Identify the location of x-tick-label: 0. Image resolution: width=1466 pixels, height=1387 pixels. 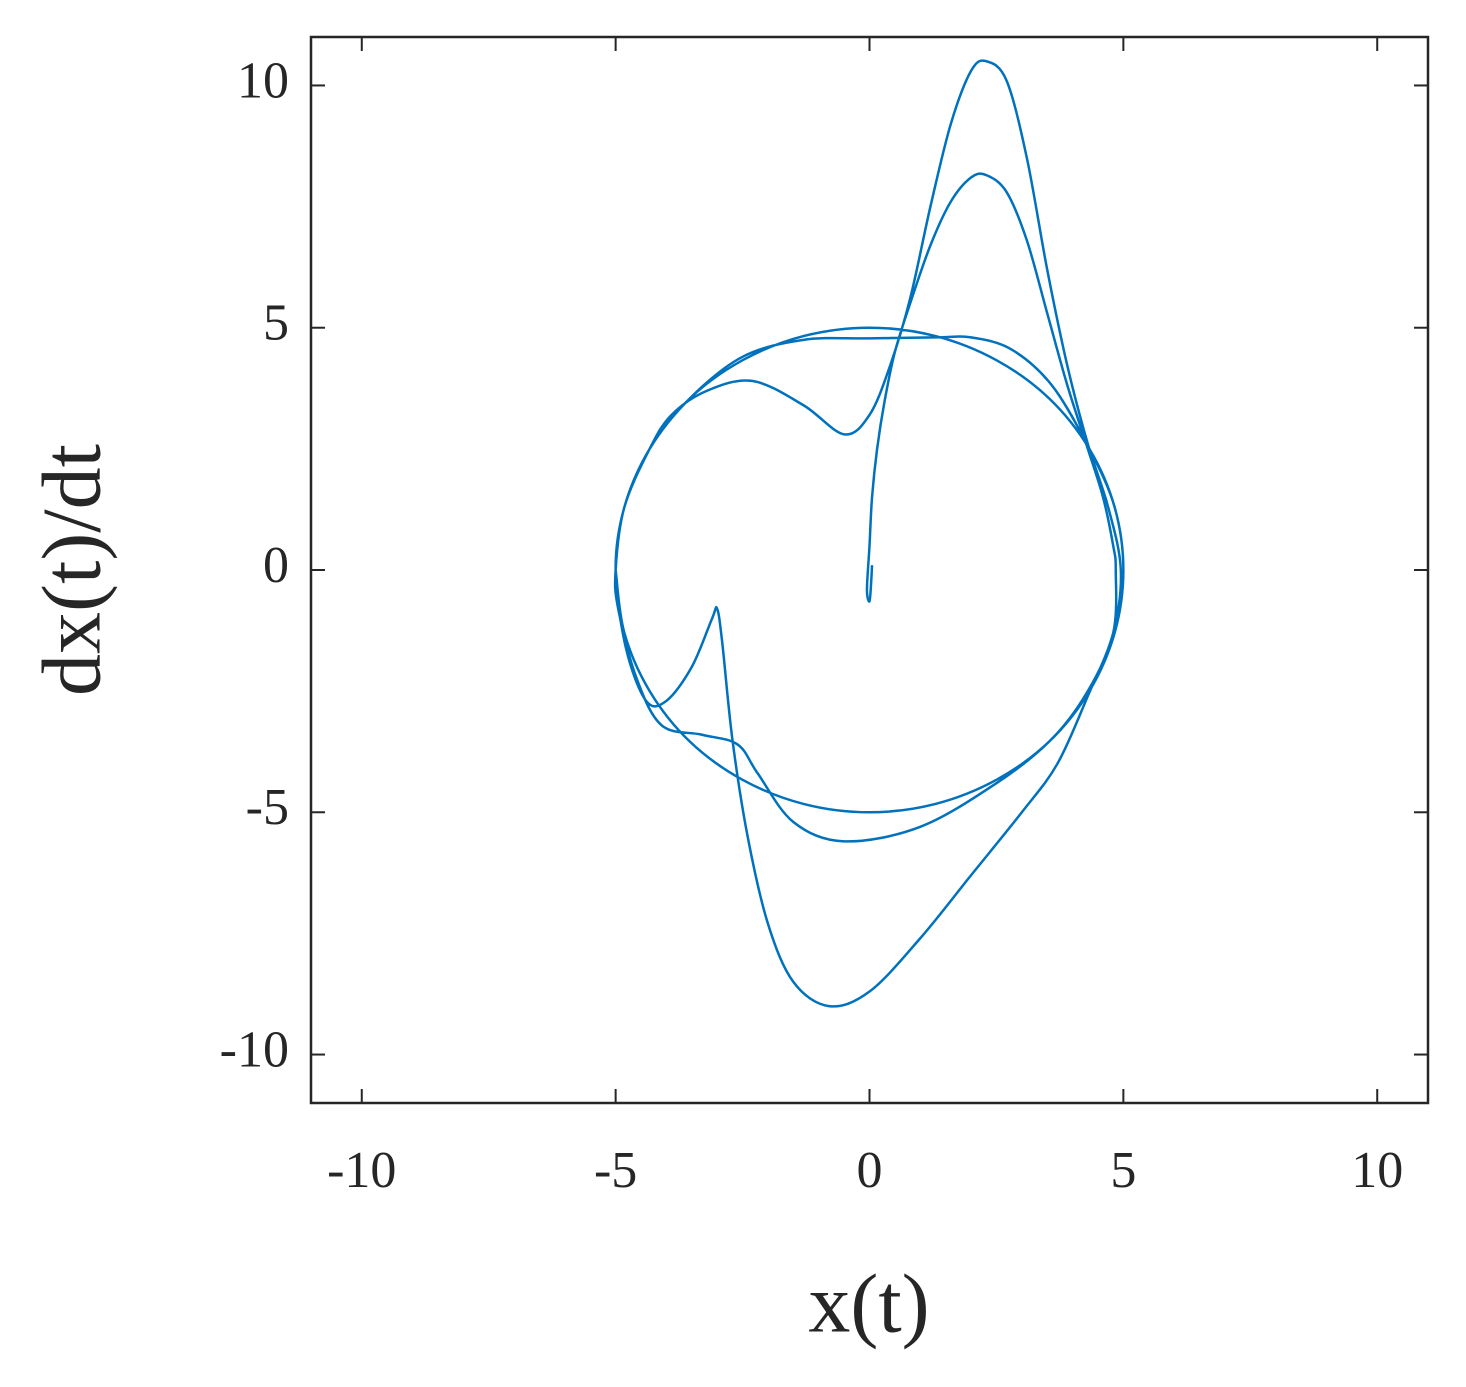
(870, 1170).